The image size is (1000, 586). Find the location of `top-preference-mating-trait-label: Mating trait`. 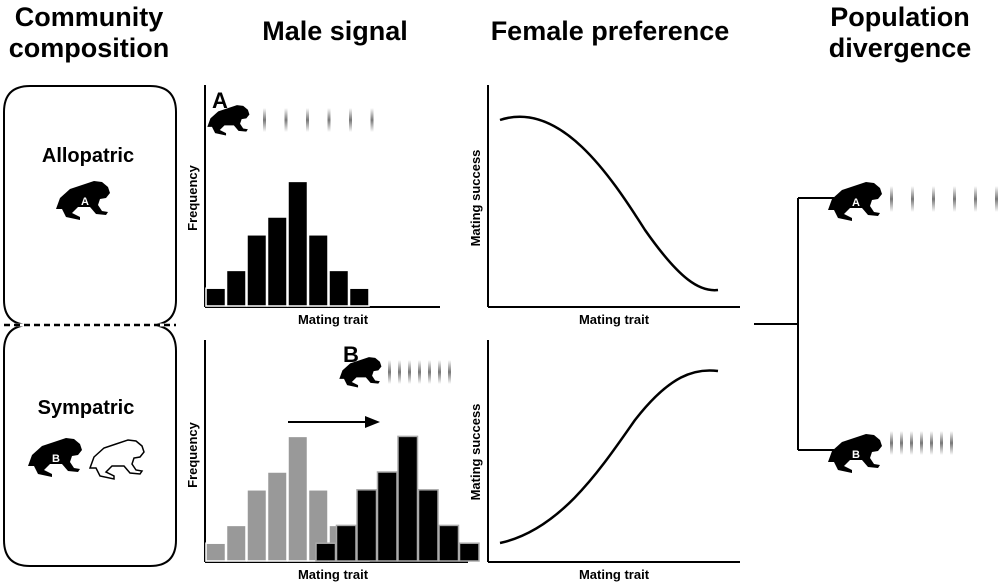

top-preference-mating-trait-label: Mating trait is located at coordinates (614, 319).